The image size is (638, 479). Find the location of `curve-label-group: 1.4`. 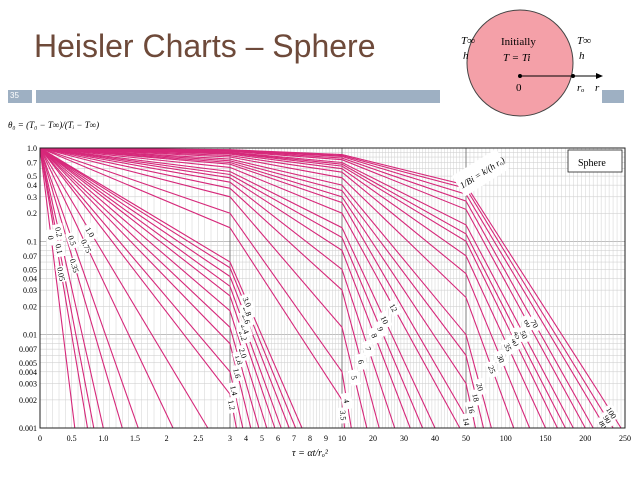

curve-label-group: 1.4 is located at coordinates (234, 390).